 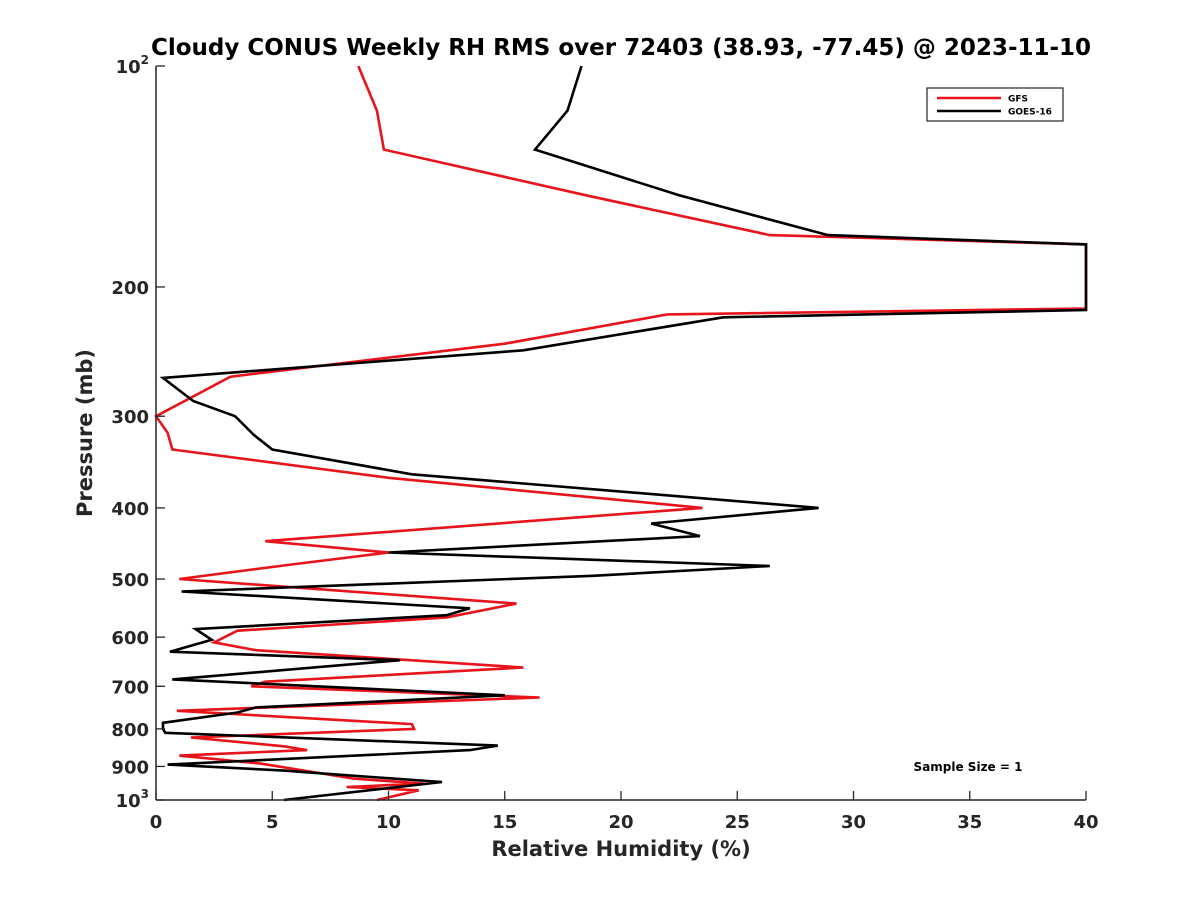 What do you see at coordinates (504, 822) in the screenshot?
I see `x-tick-label: 15` at bounding box center [504, 822].